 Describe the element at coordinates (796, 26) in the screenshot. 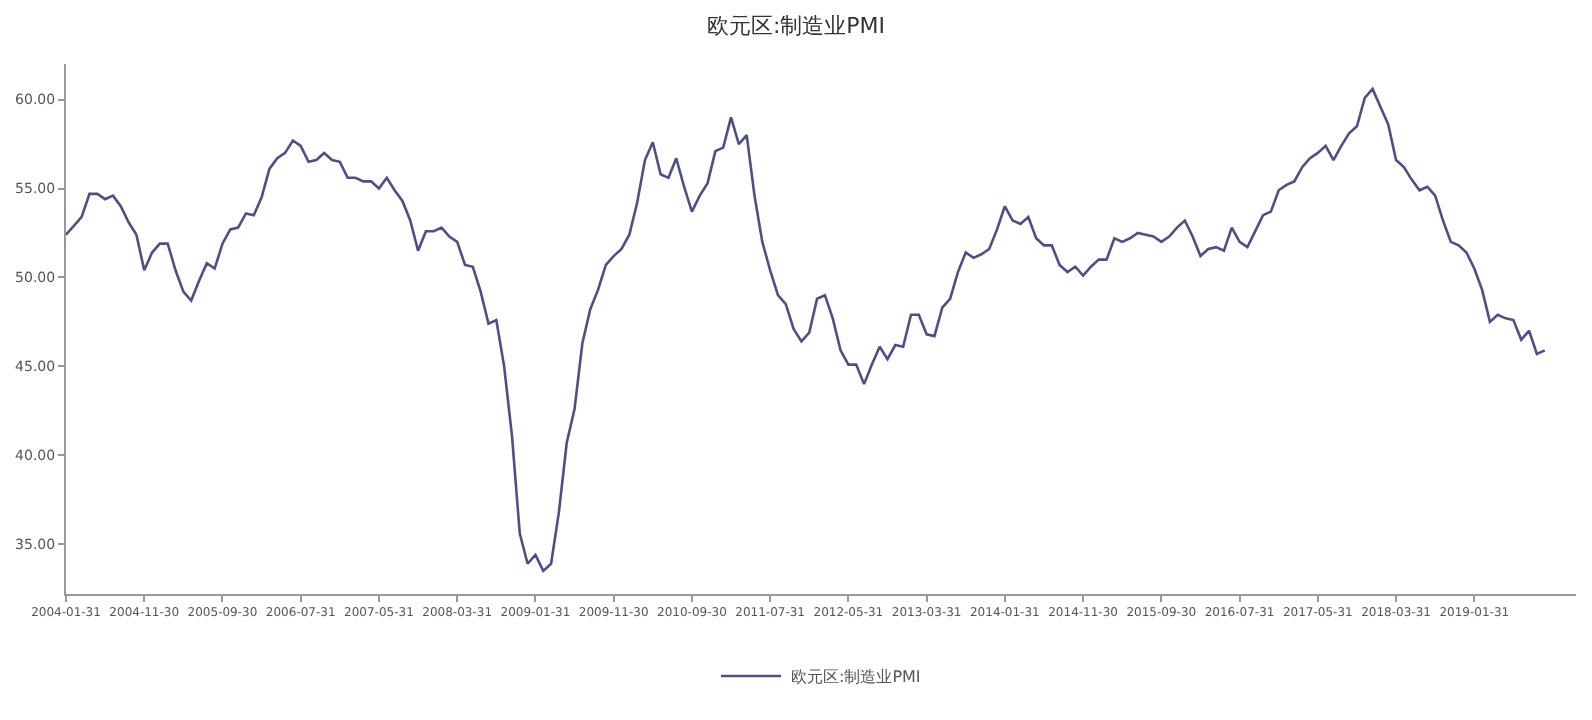

I see `chart-title: 欧元区:制造业PMI` at that location.